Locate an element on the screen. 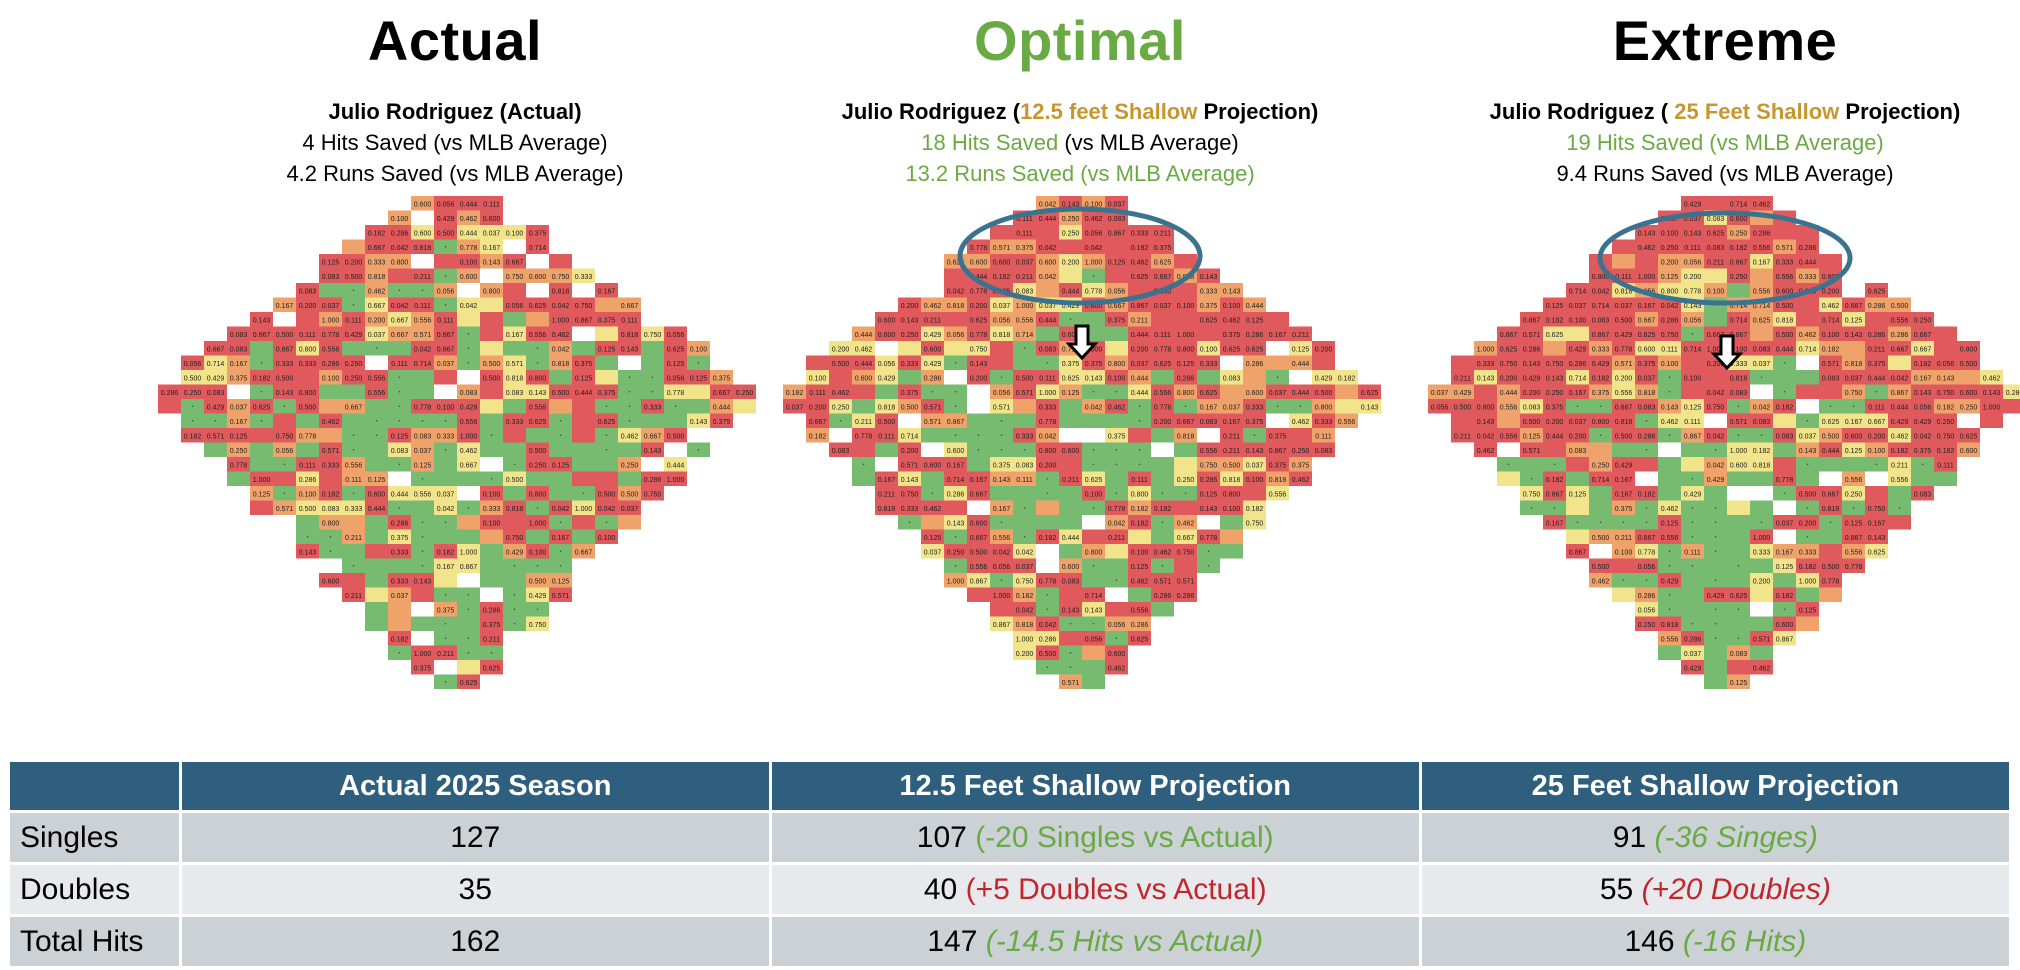 This screenshot has width=2020, height=970. heatmap-cell-value: 0.429 is located at coordinates (1716, 480).